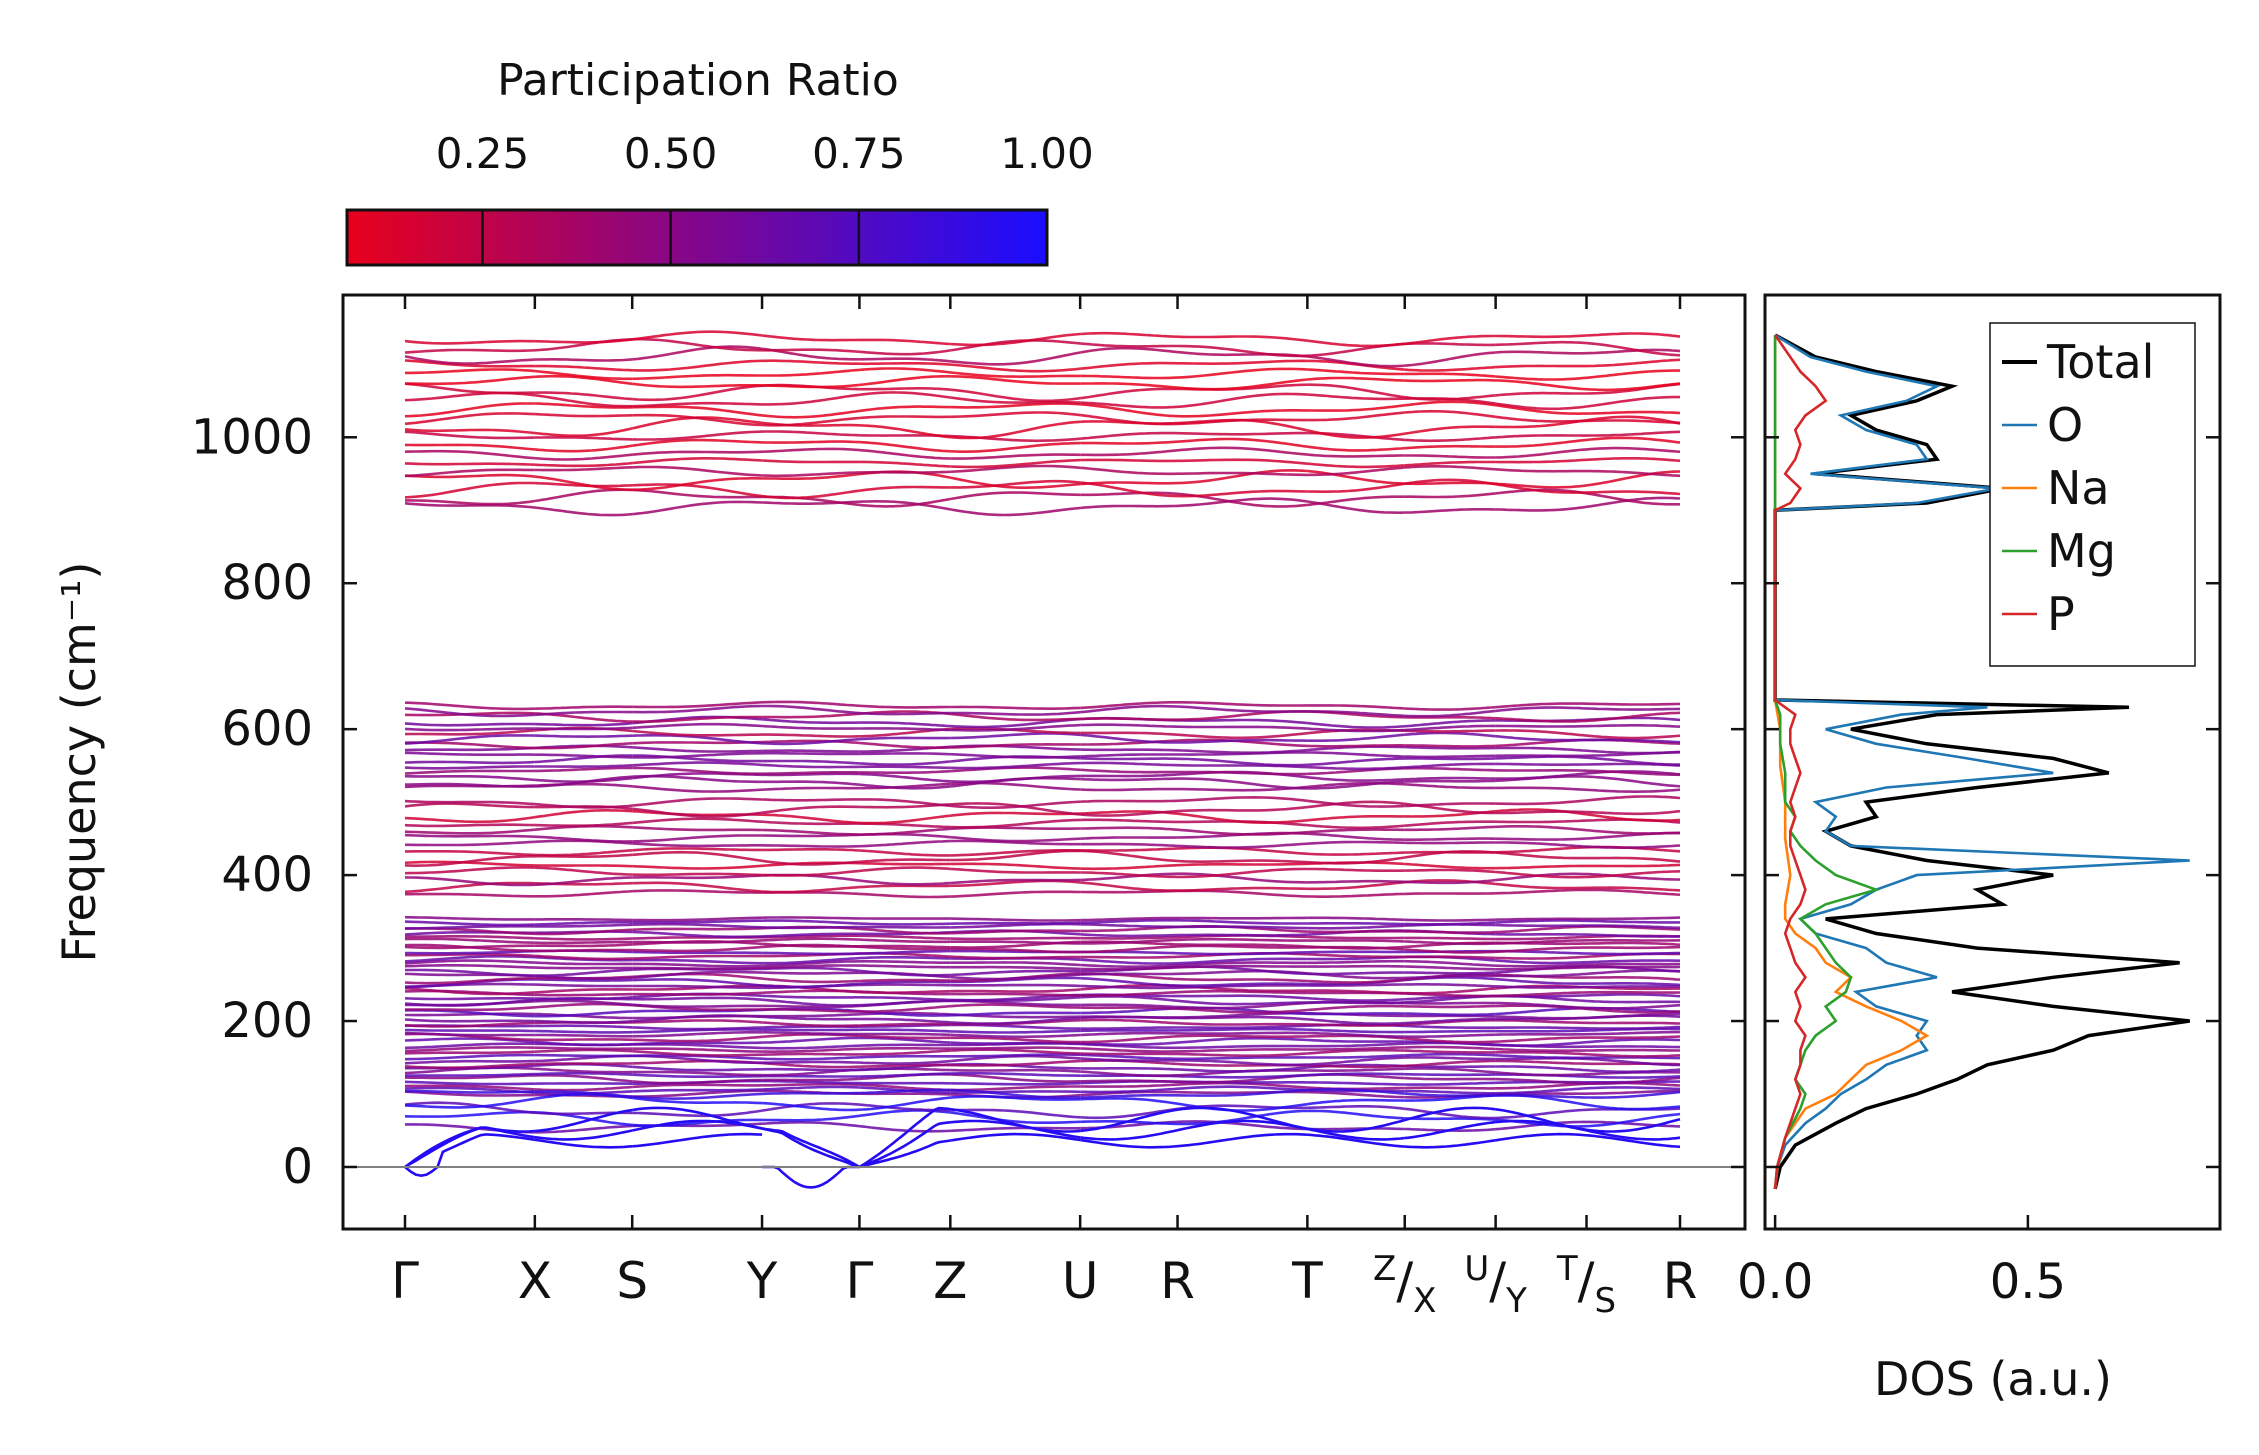  I want to click on acoustic-band, so click(1541, 1137).